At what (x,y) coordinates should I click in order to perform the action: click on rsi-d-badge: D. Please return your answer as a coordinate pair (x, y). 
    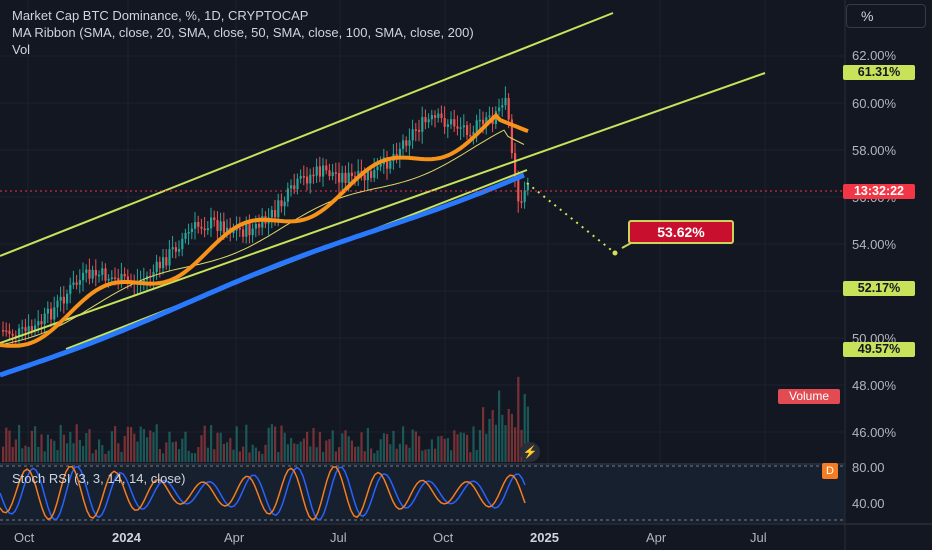
    Looking at the image, I should click on (830, 471).